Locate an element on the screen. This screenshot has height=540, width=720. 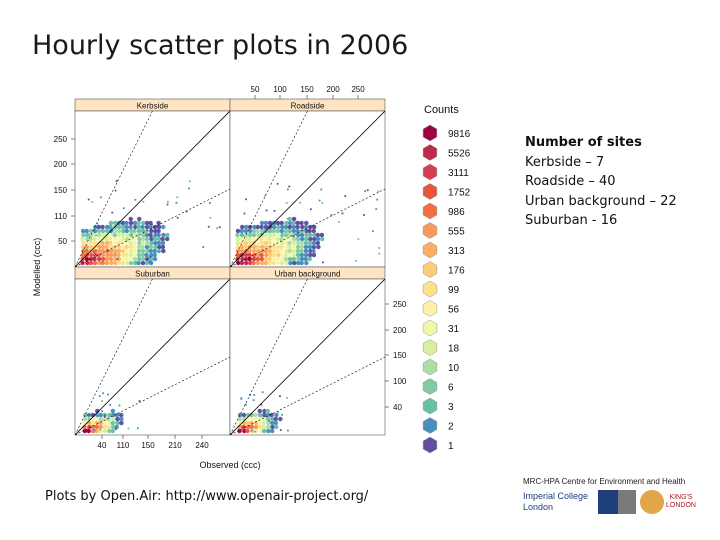
strip-label-urban-background: Urban background is located at coordinates (308, 274).